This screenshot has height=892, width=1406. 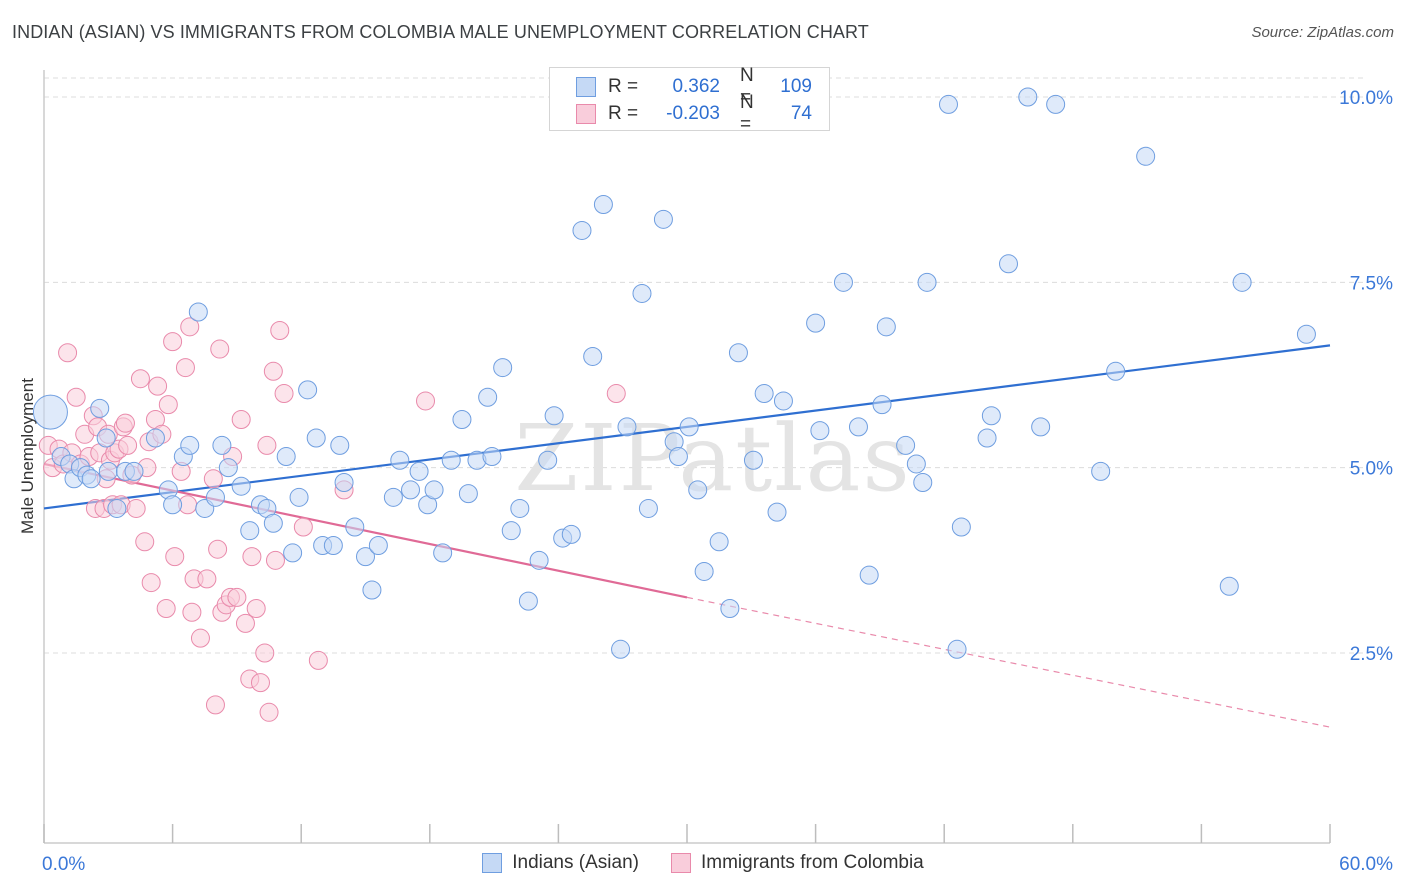 What do you see at coordinates (812, 862) in the screenshot?
I see `legend-label-colombia: Immigrants from Colombia` at bounding box center [812, 862].